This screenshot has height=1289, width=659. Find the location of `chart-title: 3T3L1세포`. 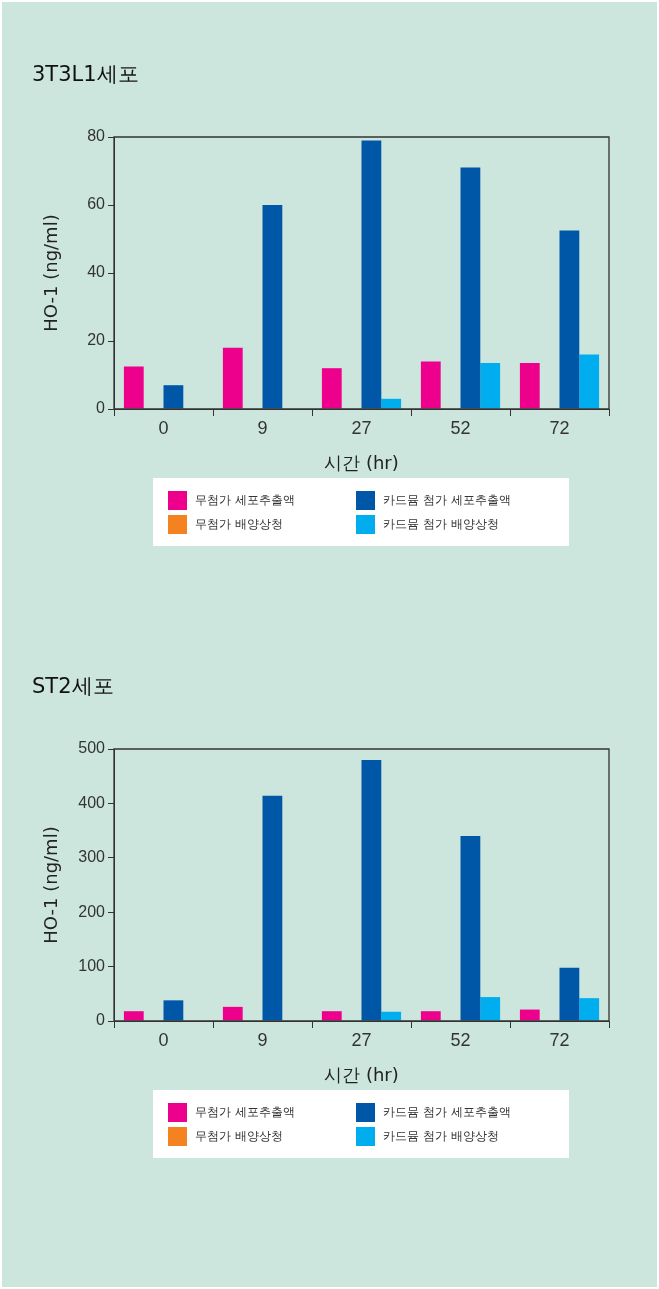

chart-title: 3T3L1세포 is located at coordinates (85, 74).